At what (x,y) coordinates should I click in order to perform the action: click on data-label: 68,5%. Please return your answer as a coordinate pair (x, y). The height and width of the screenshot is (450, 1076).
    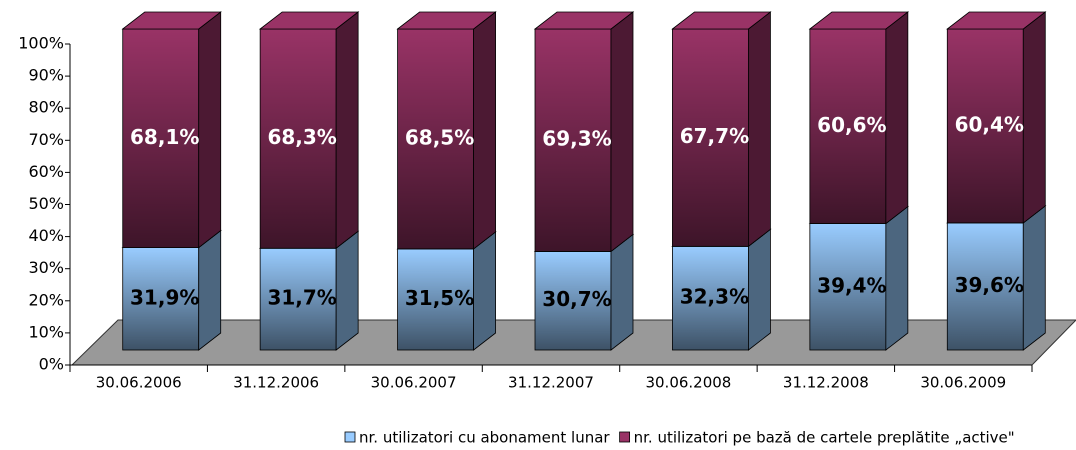
    Looking at the image, I should click on (439, 137).